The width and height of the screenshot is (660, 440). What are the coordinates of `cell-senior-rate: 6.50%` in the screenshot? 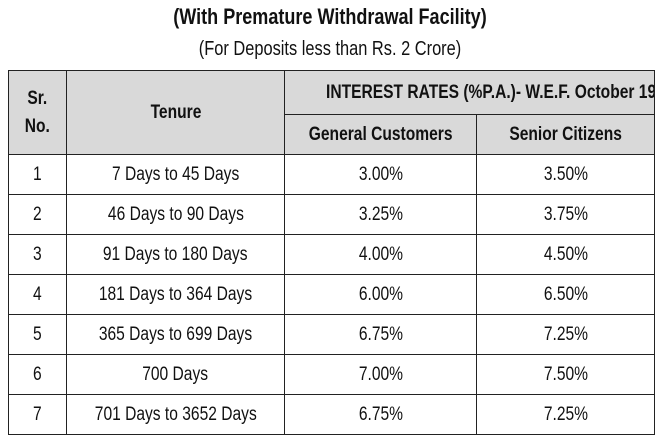 It's located at (565, 294).